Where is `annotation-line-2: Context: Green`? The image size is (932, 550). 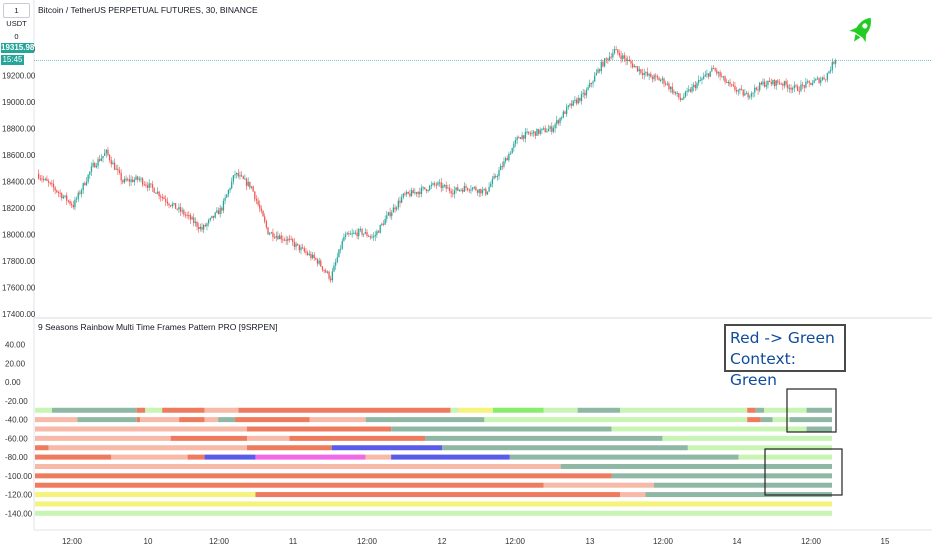
annotation-line-2: Context: Green is located at coordinates (763, 369).